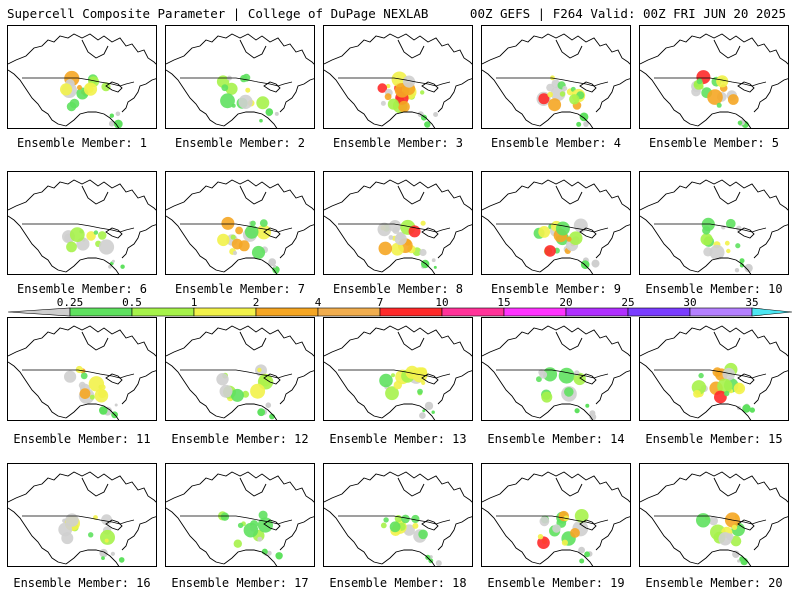 This screenshot has height=600, width=800. Describe the element at coordinates (82, 583) in the screenshot. I see `ensemble-member-label: Ensemble Member: 16` at that location.